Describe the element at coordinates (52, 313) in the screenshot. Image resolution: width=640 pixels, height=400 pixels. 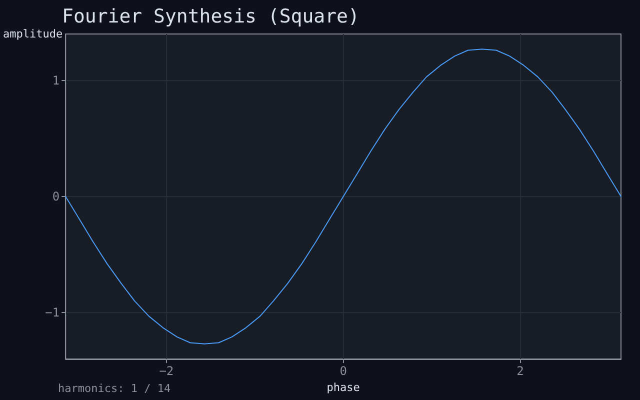
I see `y-tick-label: −1` at that location.